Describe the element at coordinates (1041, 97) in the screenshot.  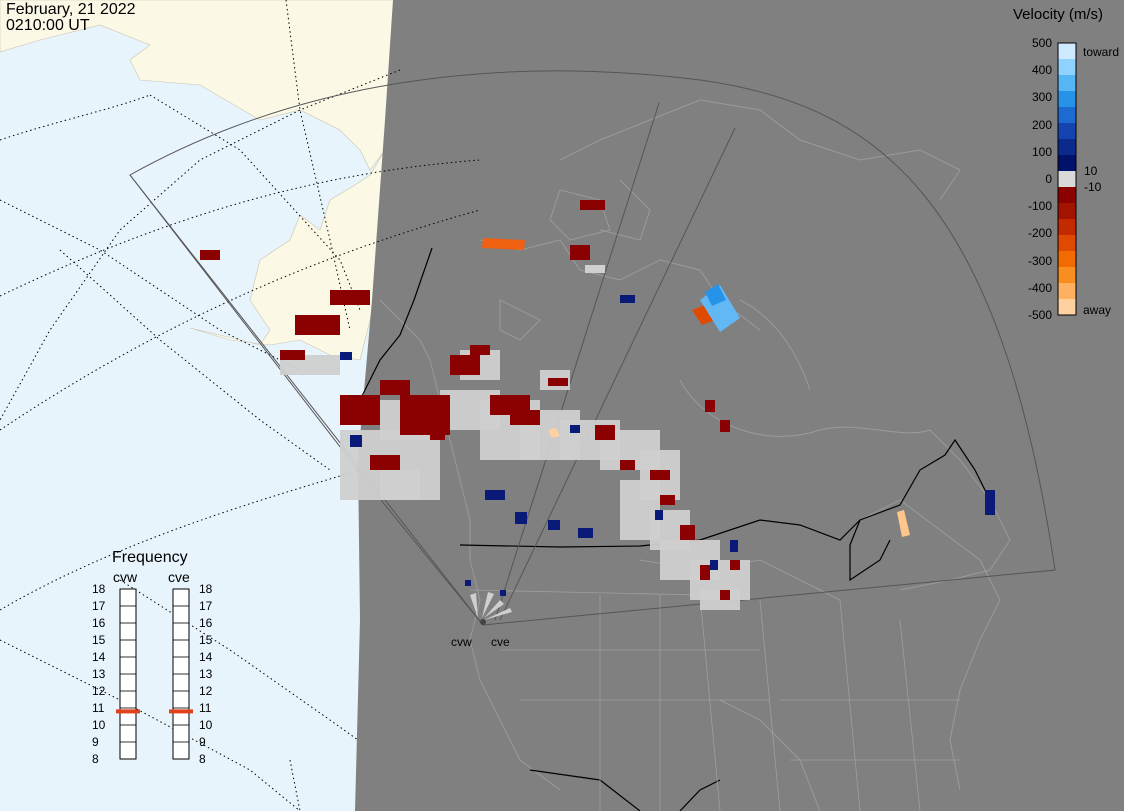
I see `colorbar-tick-label: 300` at that location.